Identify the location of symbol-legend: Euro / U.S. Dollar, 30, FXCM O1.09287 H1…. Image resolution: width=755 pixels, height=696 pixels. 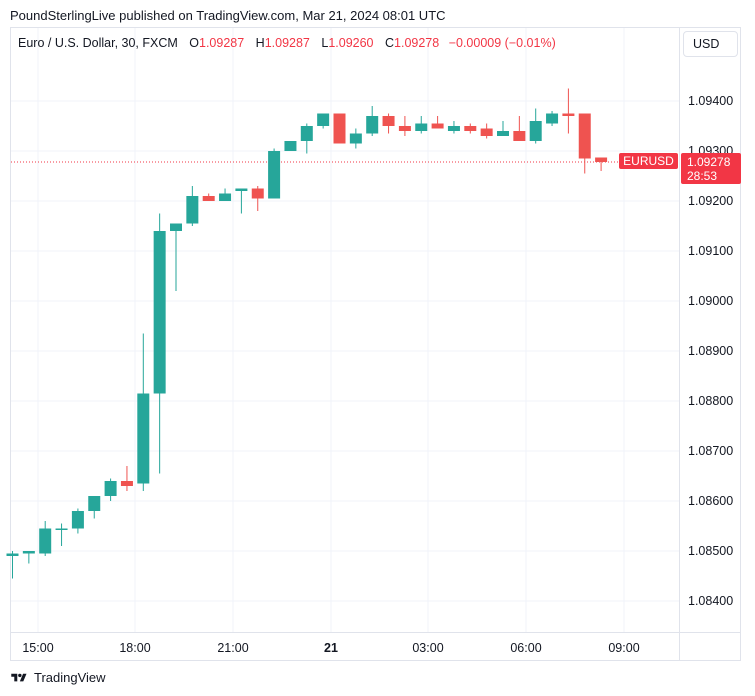
(287, 43).